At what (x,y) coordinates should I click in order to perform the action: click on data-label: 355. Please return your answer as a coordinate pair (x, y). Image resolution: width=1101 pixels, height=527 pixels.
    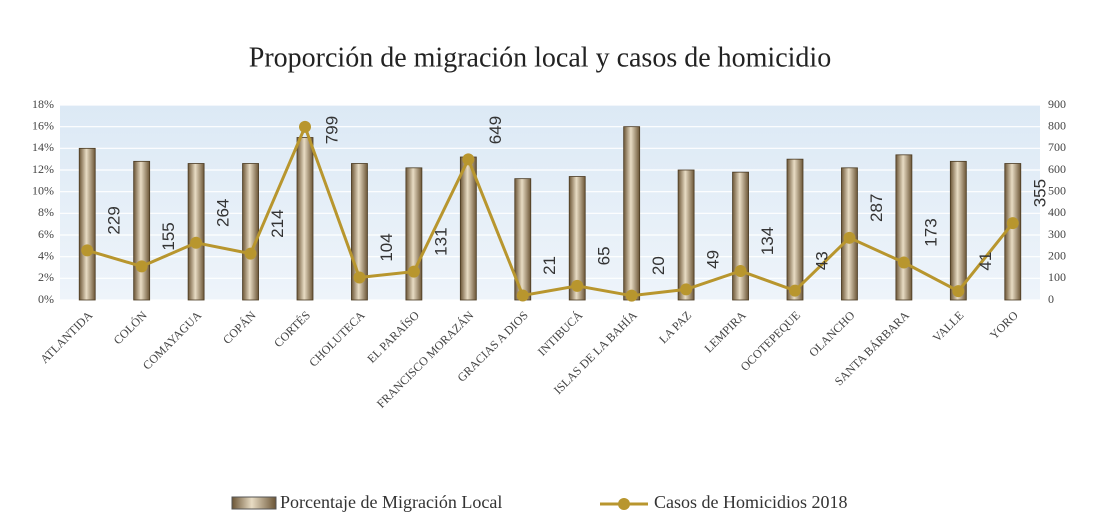
    Looking at the image, I should click on (1039, 193).